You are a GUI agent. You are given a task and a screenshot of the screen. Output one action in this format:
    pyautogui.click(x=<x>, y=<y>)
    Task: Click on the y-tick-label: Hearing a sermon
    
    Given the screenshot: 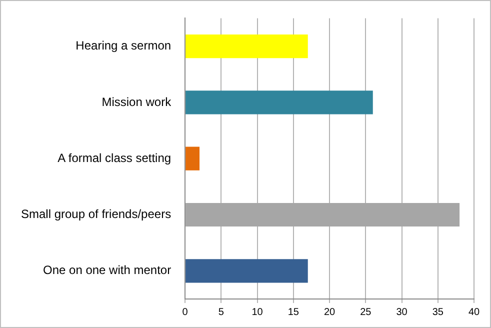 What is the action you would take?
    pyautogui.click(x=124, y=45)
    